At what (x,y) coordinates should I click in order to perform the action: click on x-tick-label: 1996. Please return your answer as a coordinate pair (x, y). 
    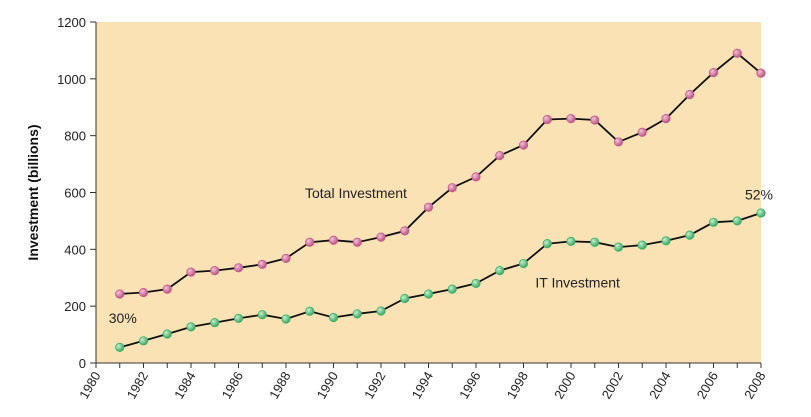
    Looking at the image, I should click on (469, 385).